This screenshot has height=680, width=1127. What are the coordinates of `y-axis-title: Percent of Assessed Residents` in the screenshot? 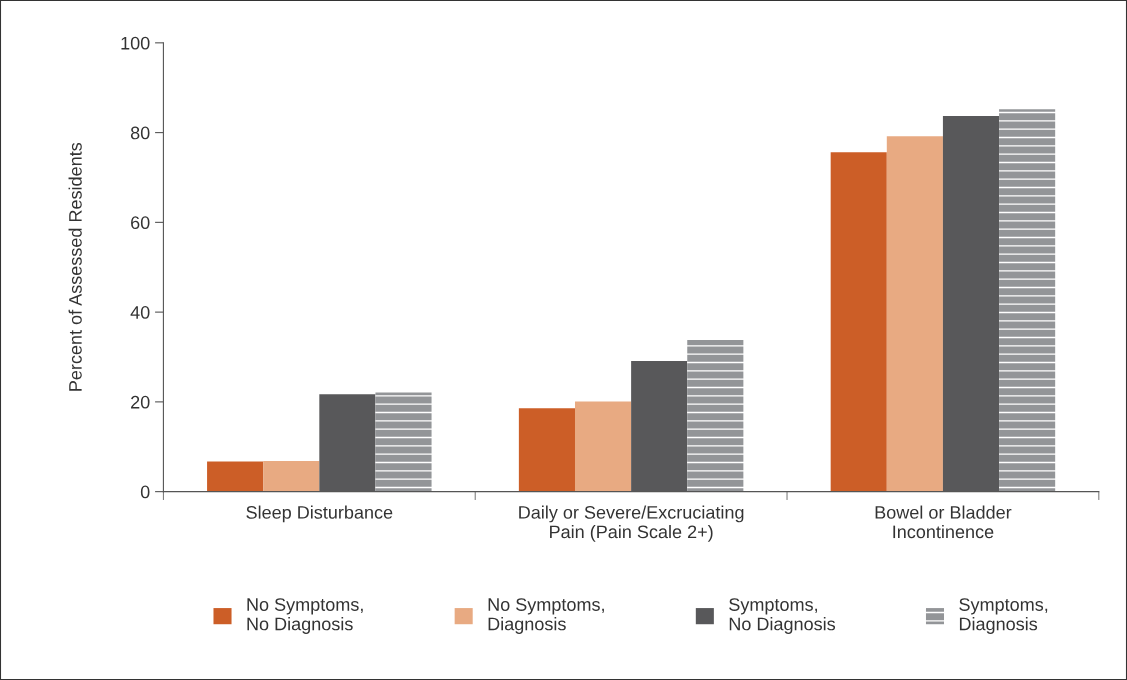 It's located at (75, 266).